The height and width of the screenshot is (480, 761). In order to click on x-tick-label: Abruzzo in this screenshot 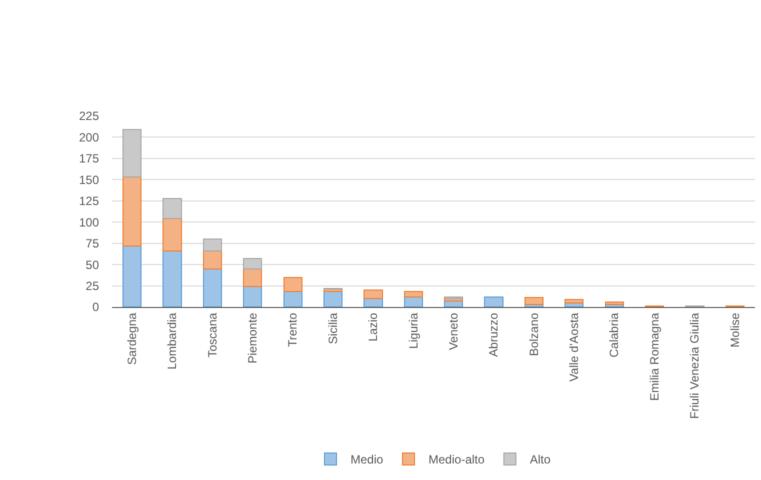, I will do `click(493, 334)`.